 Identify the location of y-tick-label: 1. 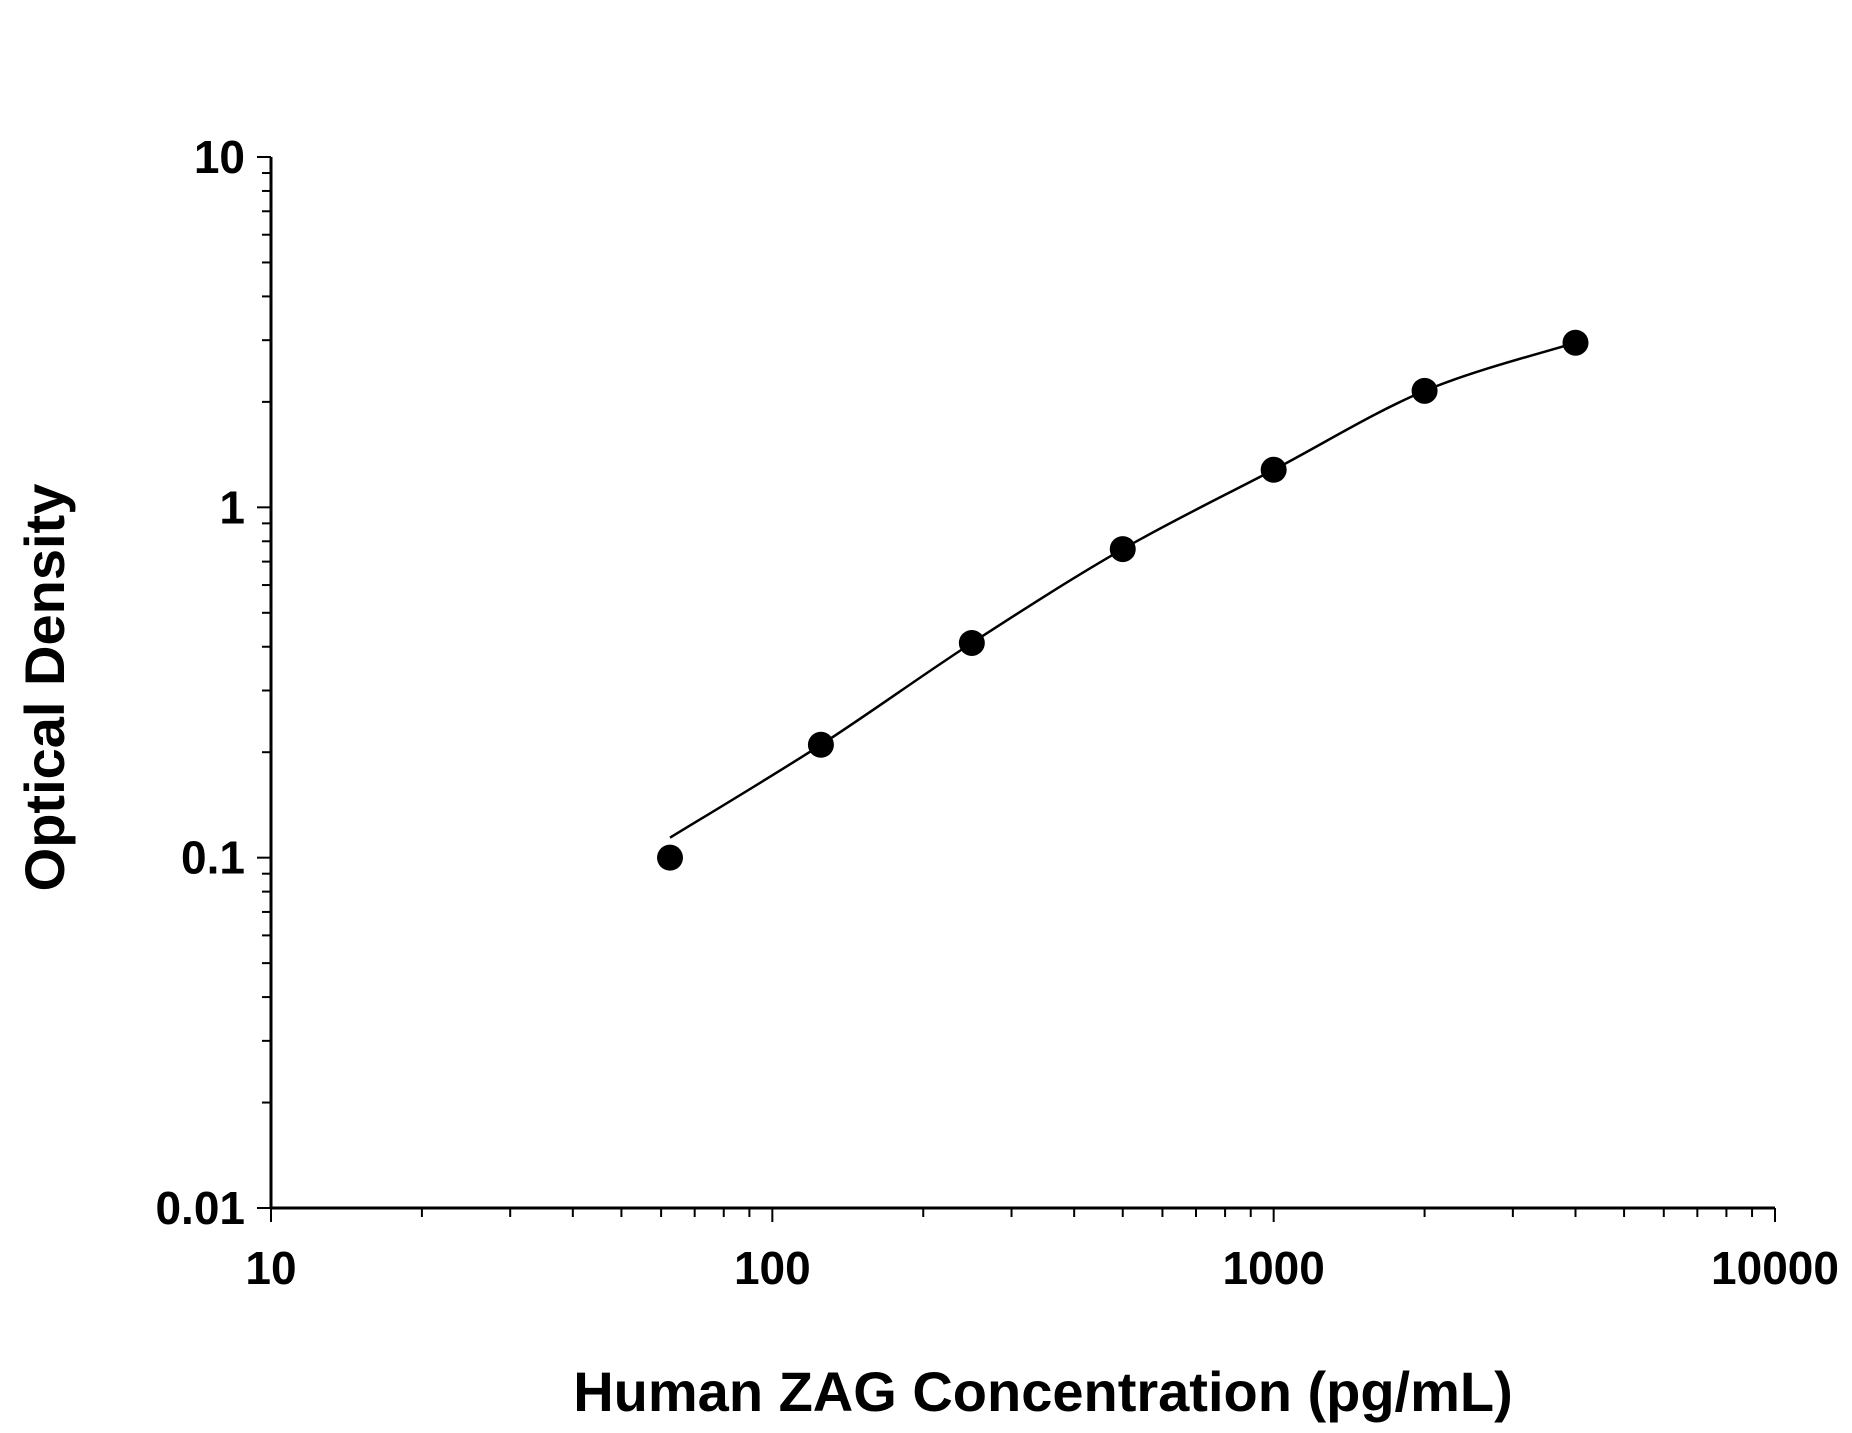
(232, 507).